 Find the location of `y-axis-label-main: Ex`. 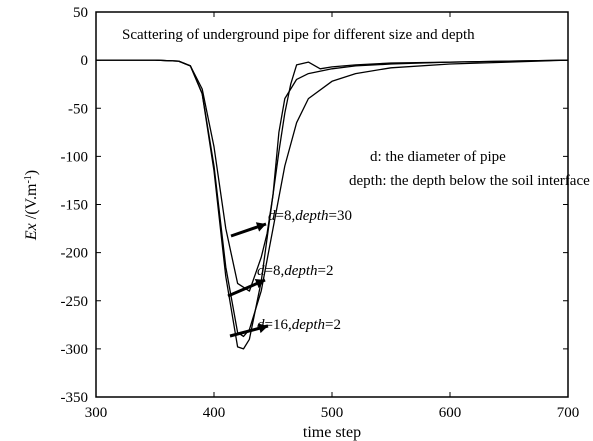

y-axis-label-main: Ex is located at coordinates (31, 232).